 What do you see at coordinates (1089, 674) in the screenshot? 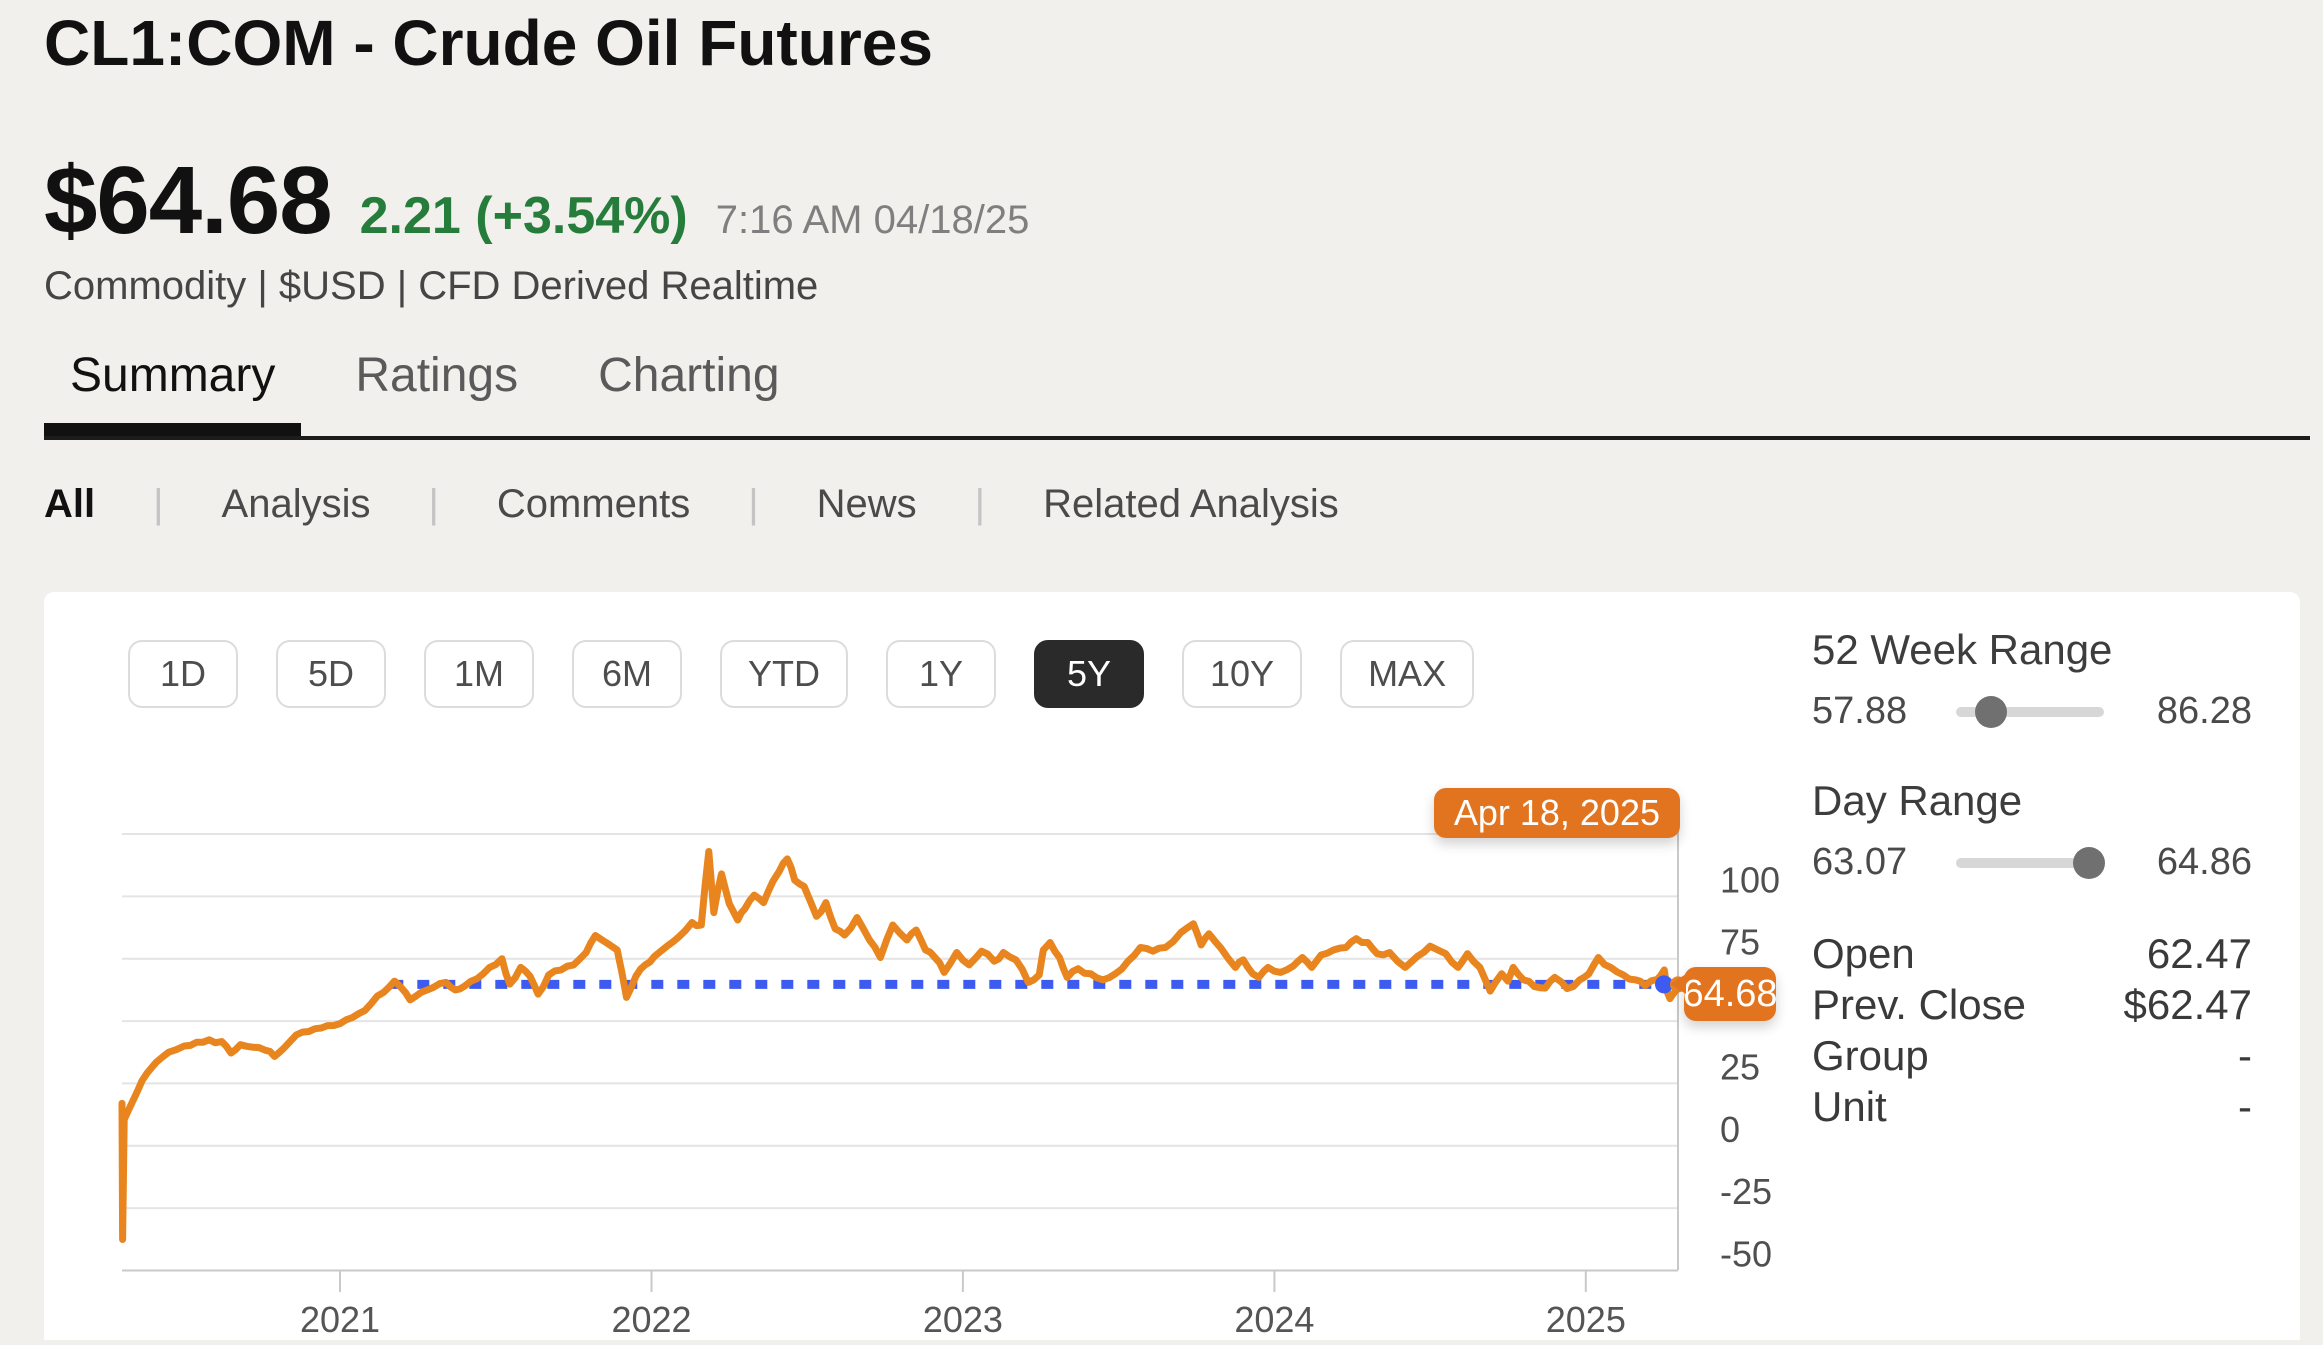
I see `range-button-5y: 5Y` at bounding box center [1089, 674].